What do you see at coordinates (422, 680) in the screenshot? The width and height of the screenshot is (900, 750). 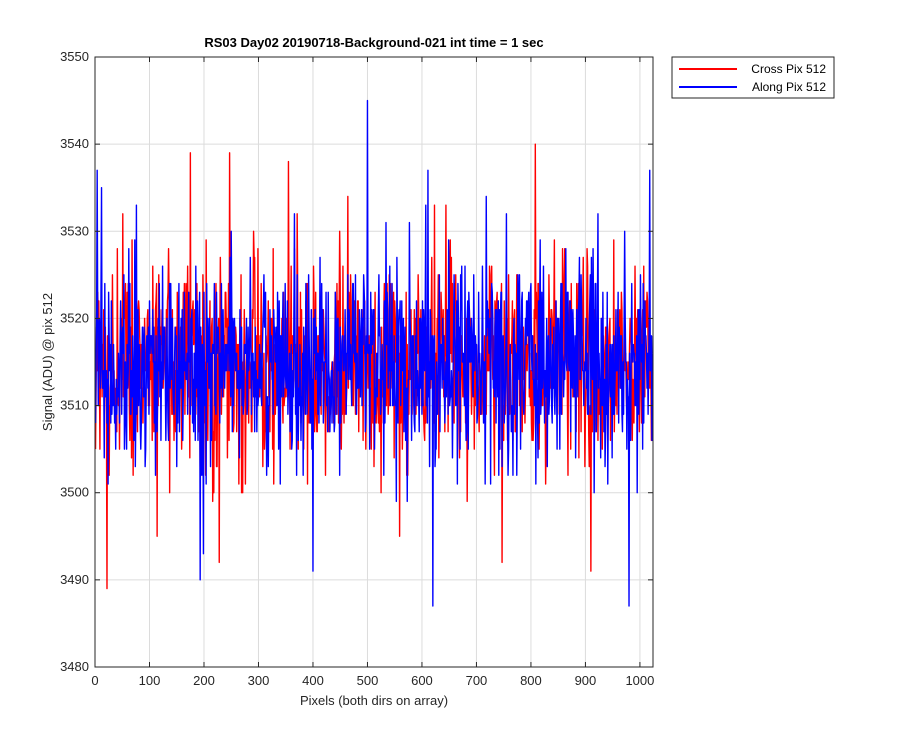 I see `x-tick-label: 600` at bounding box center [422, 680].